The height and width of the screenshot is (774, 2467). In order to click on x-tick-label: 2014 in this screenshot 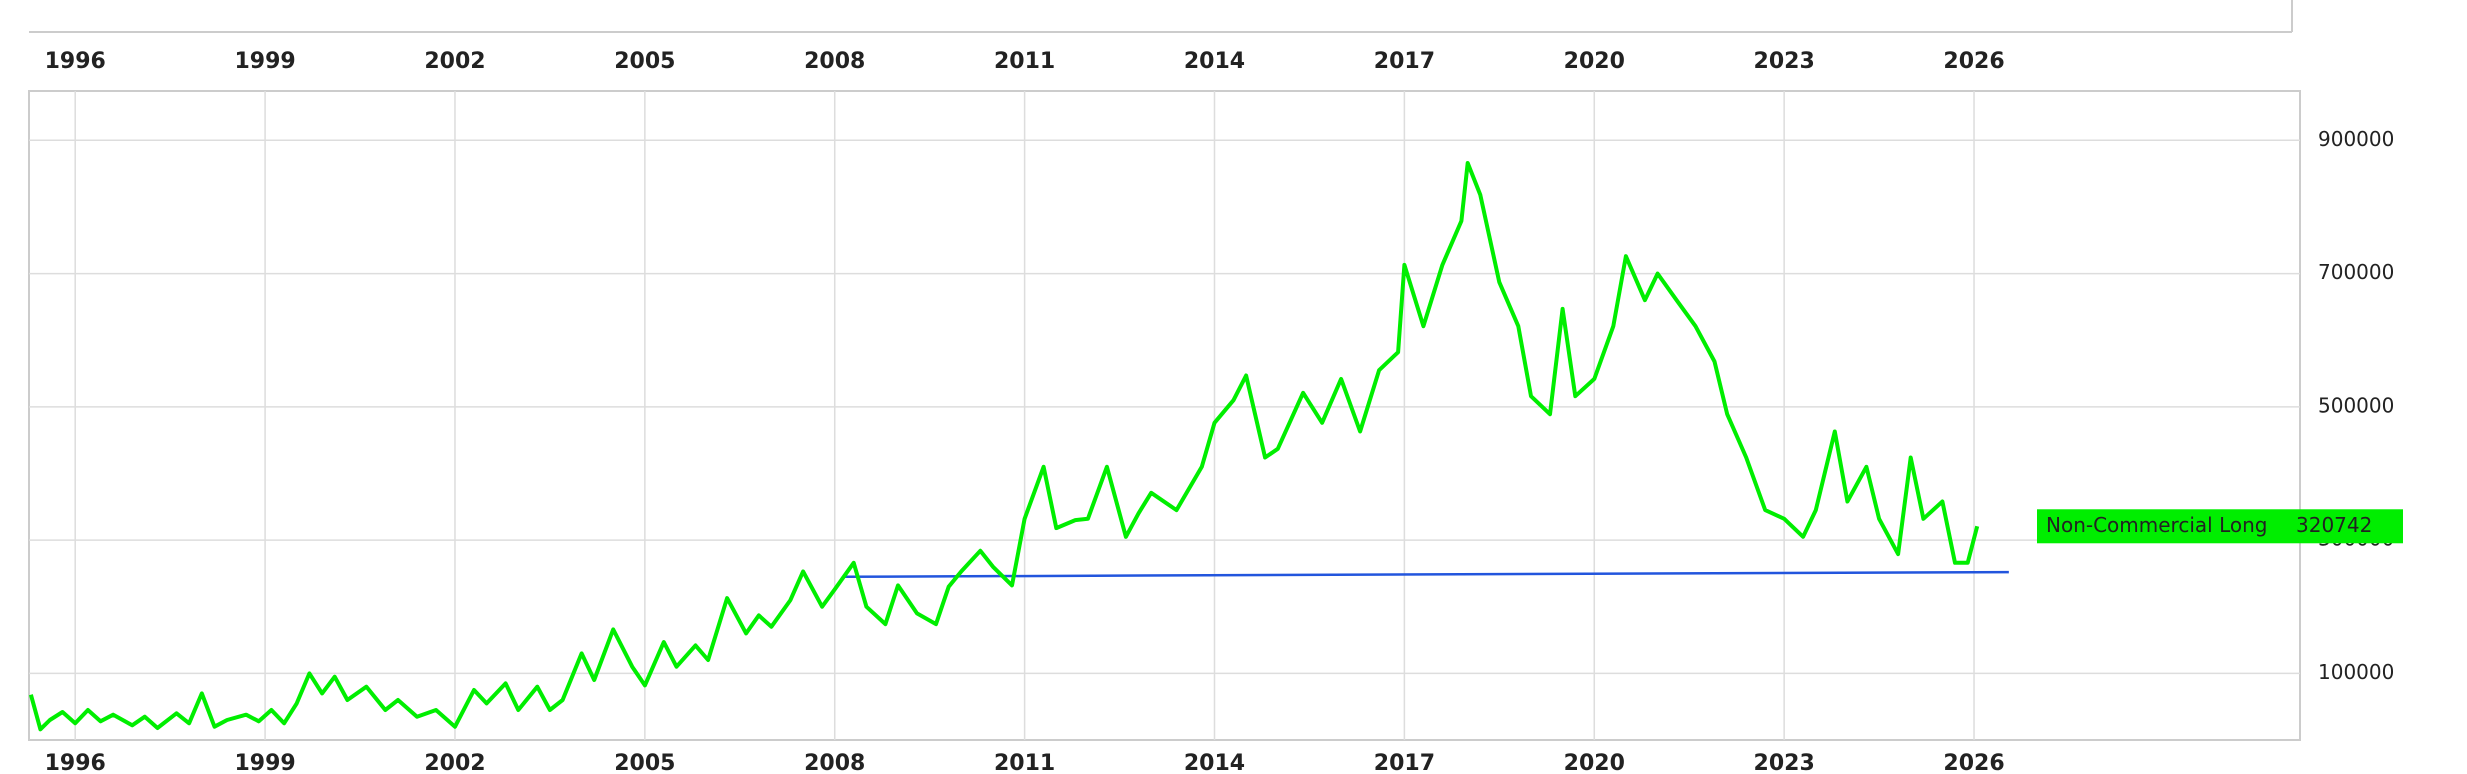, I will do `click(1214, 762)`.